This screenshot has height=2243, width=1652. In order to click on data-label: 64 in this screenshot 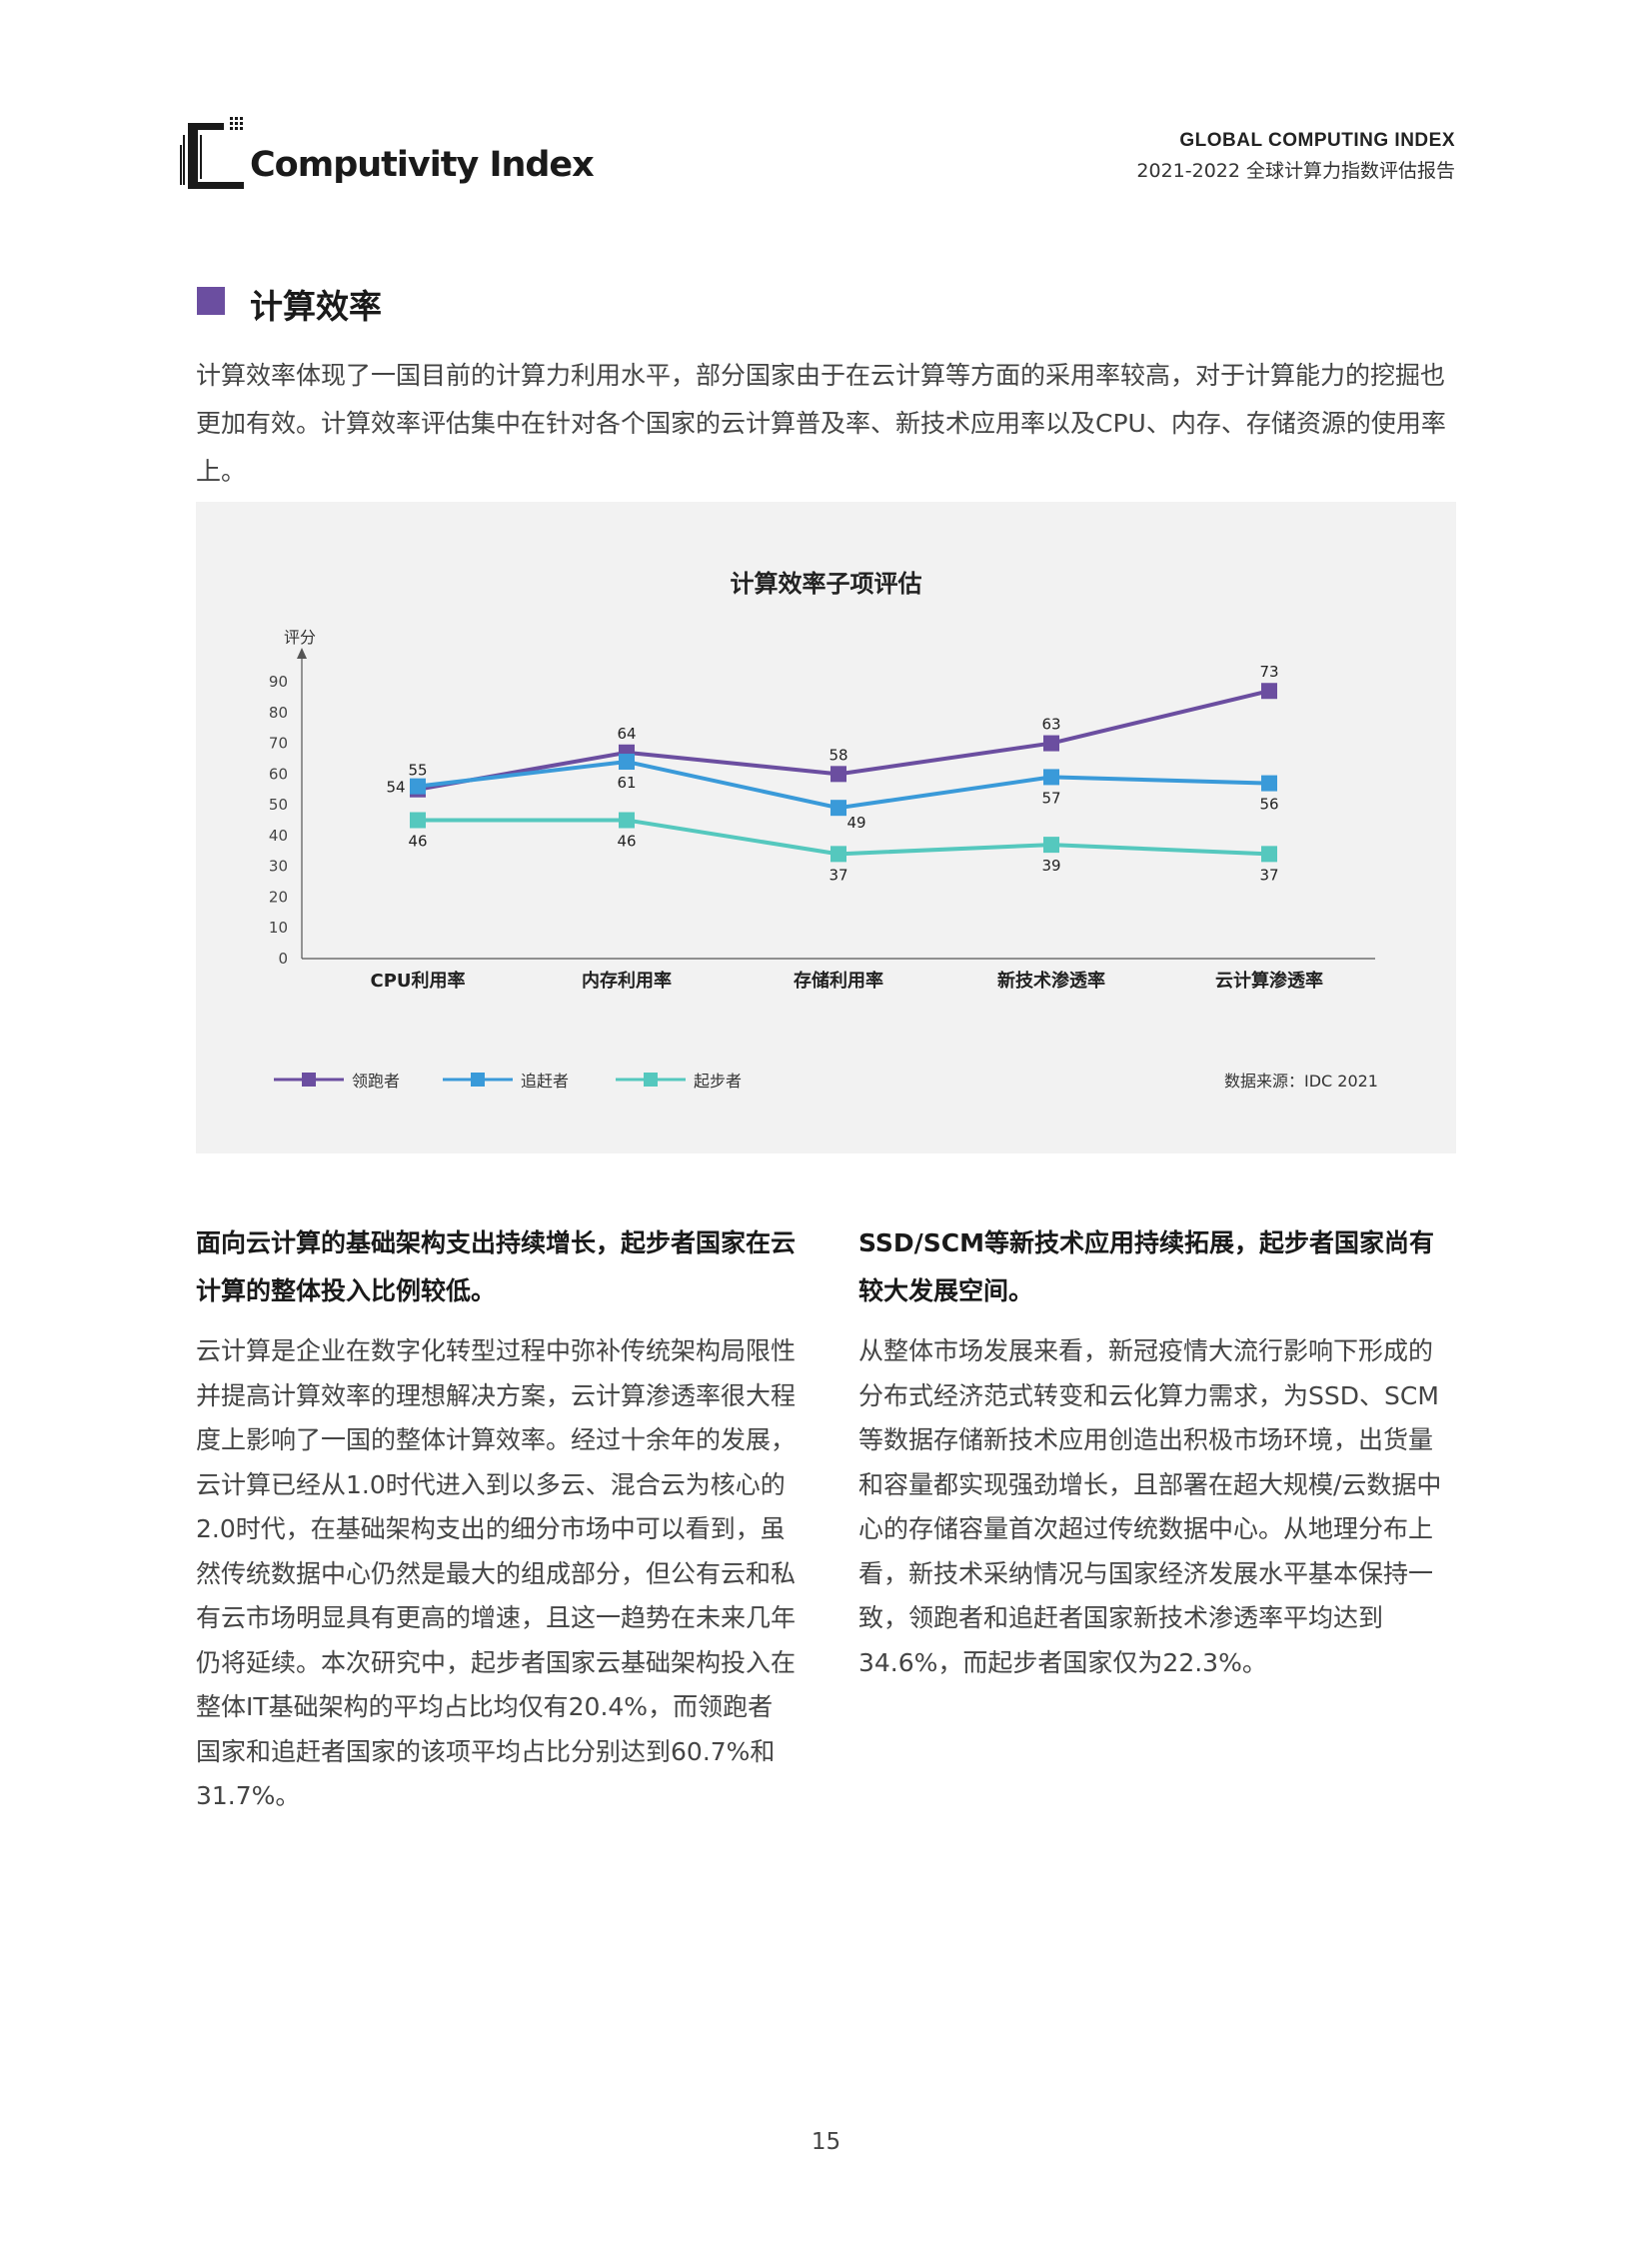, I will do `click(626, 734)`.